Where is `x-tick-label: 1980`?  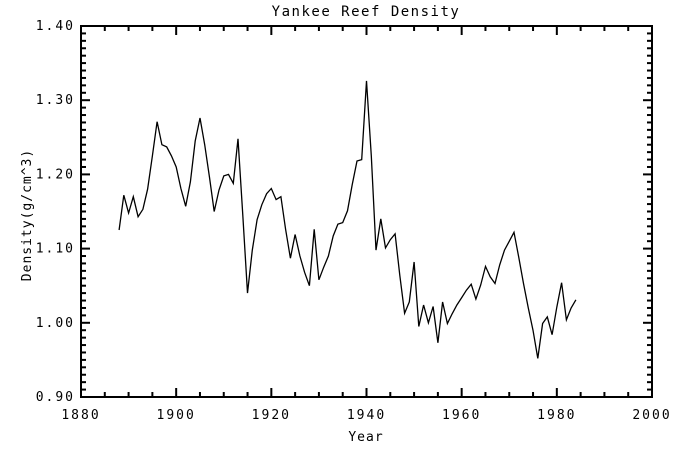
x-tick-label: 1980 is located at coordinates (556, 415).